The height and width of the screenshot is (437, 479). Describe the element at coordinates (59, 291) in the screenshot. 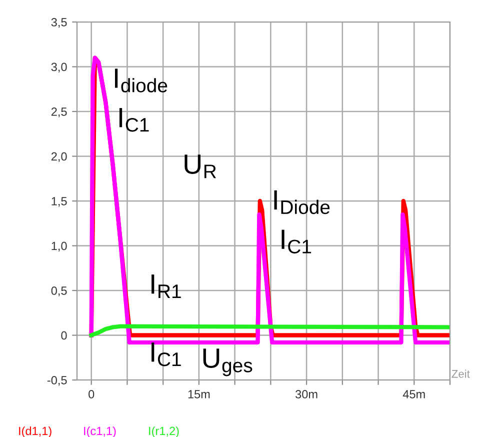

I see `y-tick-label: 0,5` at that location.